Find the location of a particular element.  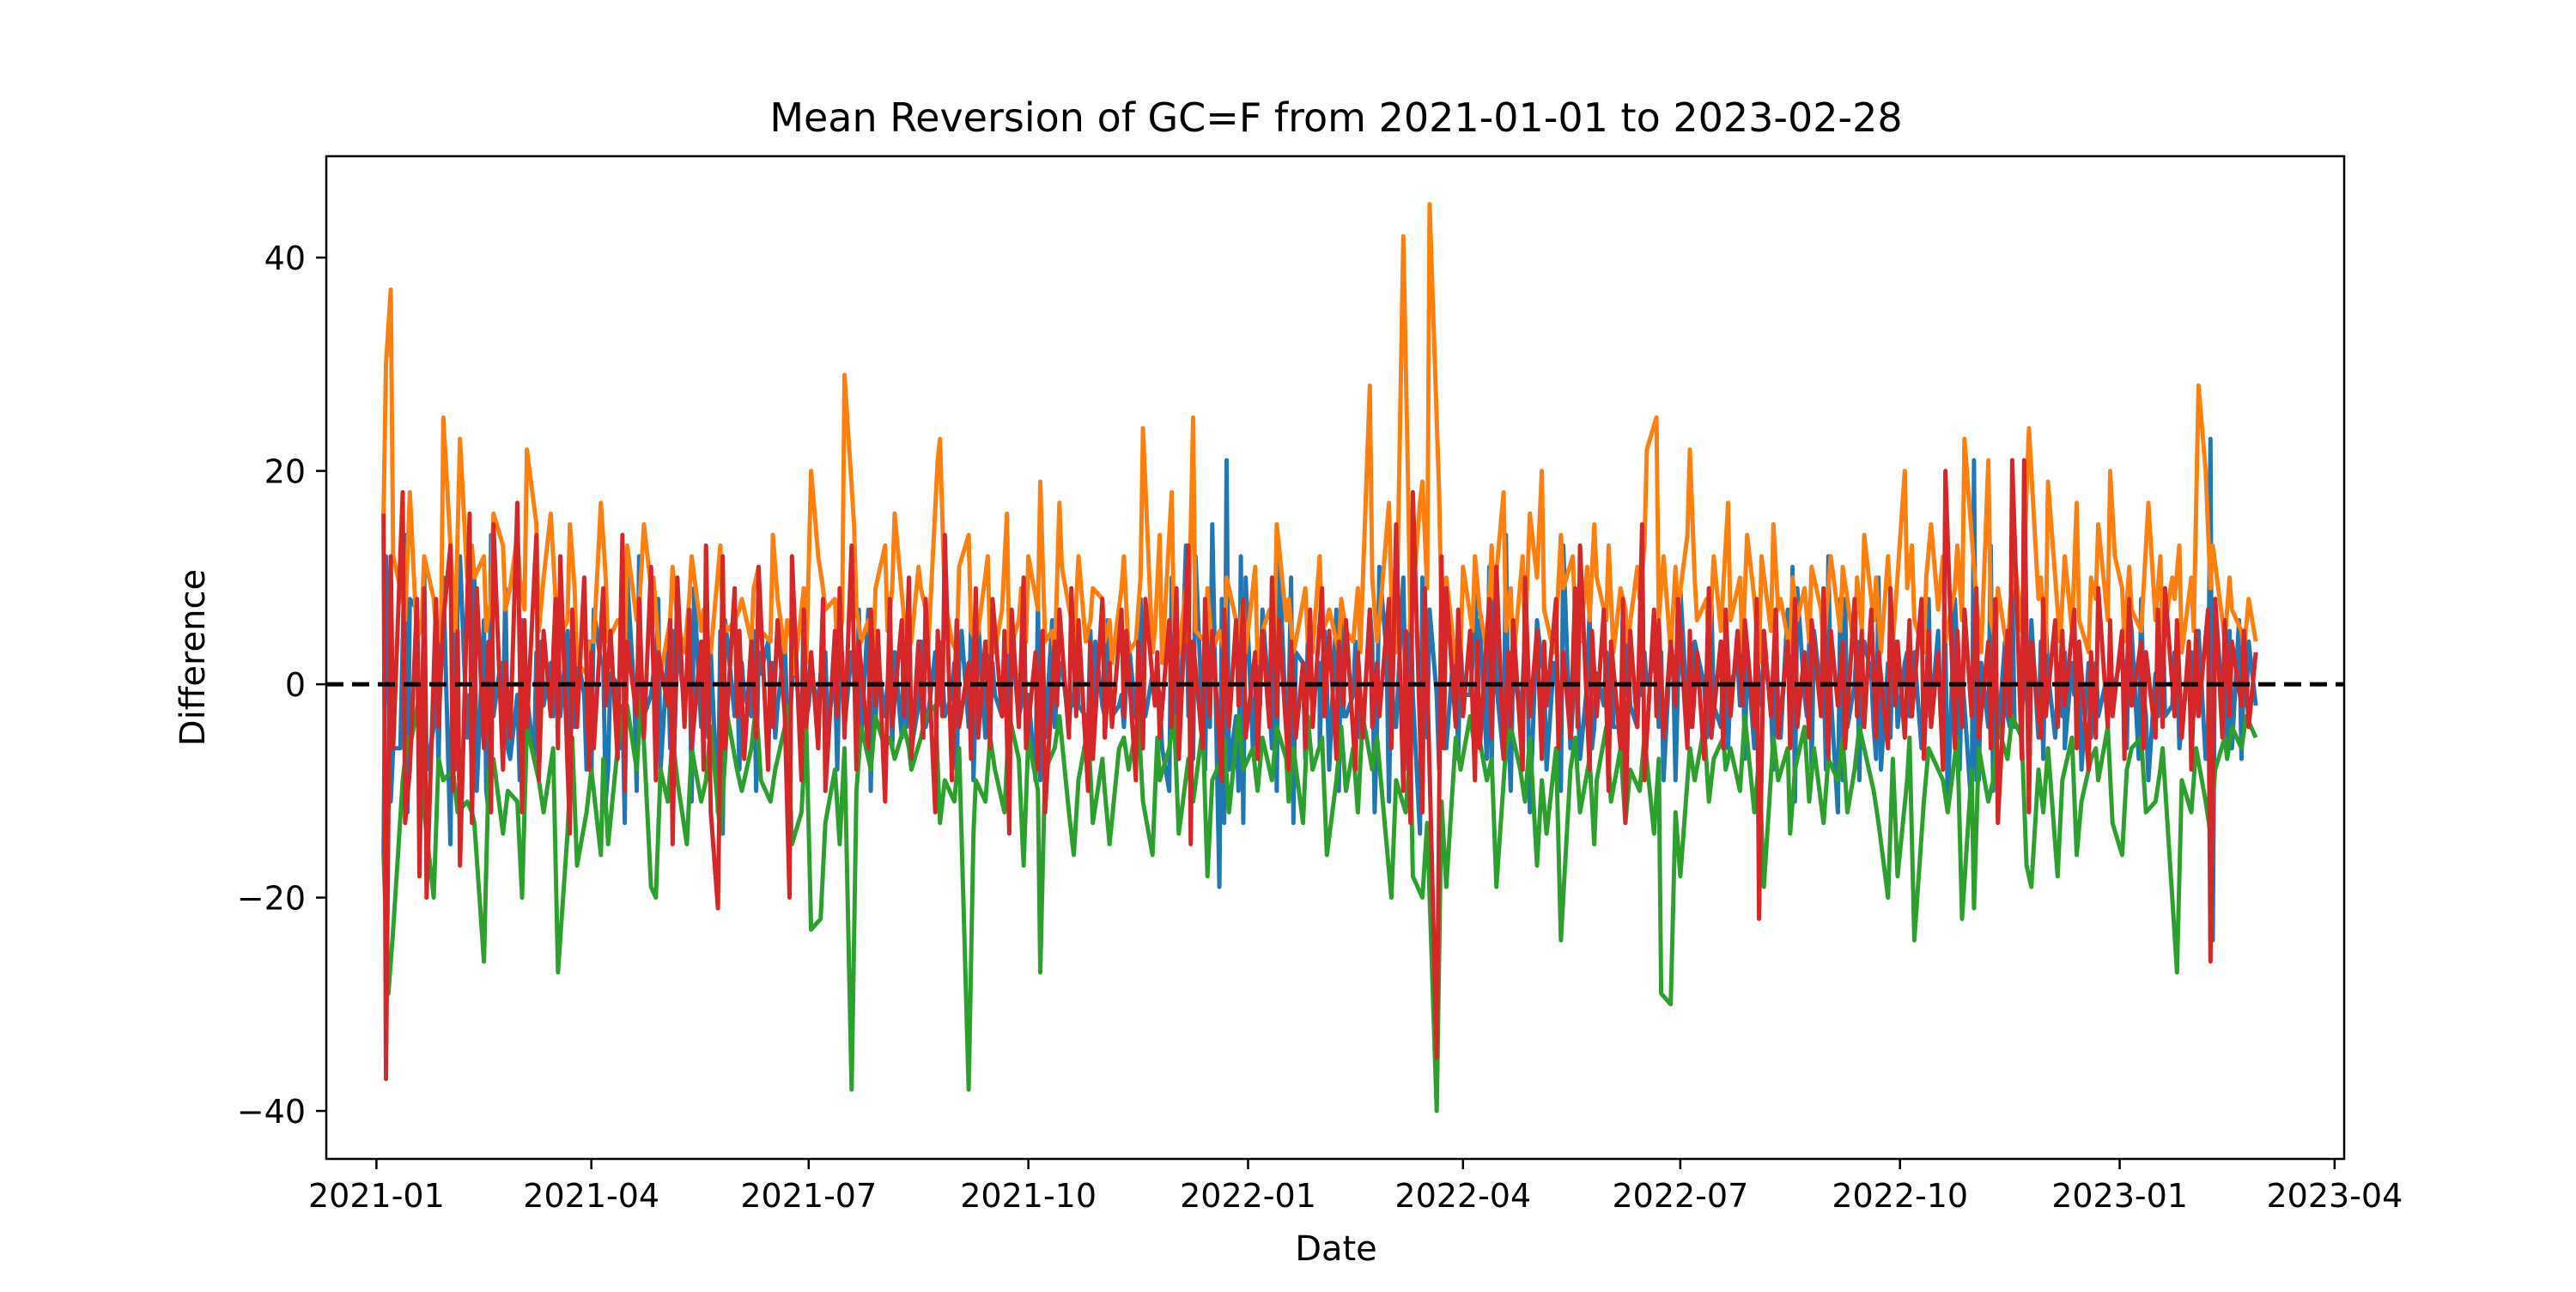

x-tick-label: 2021-04 is located at coordinates (591, 1196).